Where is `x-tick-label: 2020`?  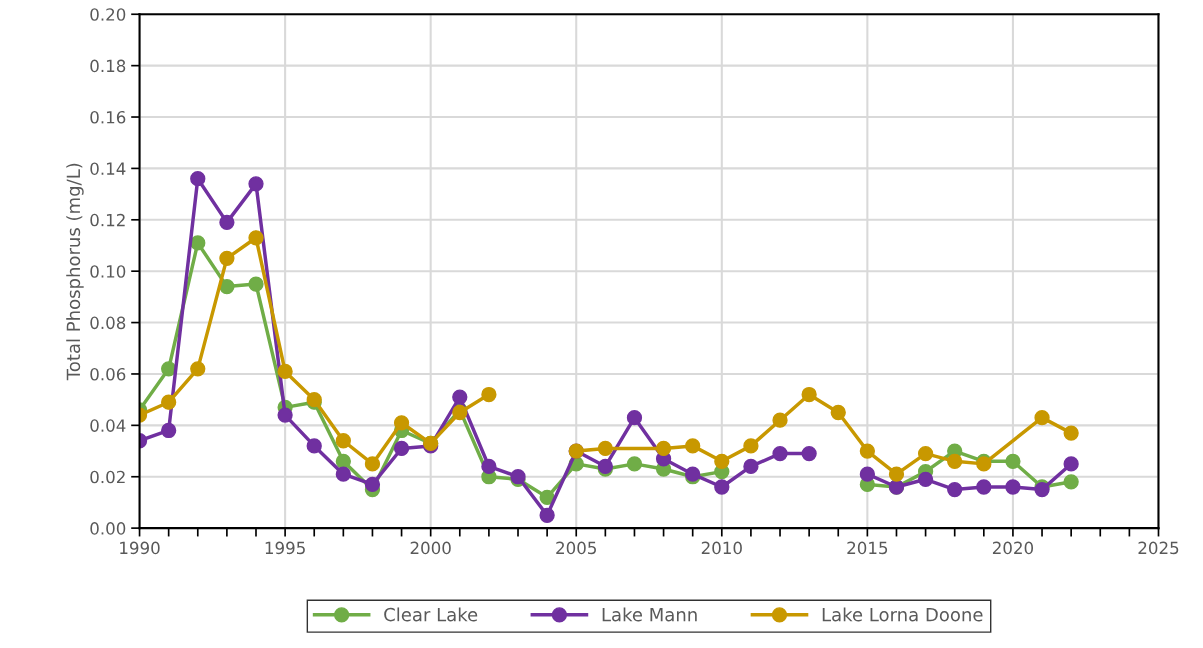
x-tick-label: 2020 is located at coordinates (1013, 548).